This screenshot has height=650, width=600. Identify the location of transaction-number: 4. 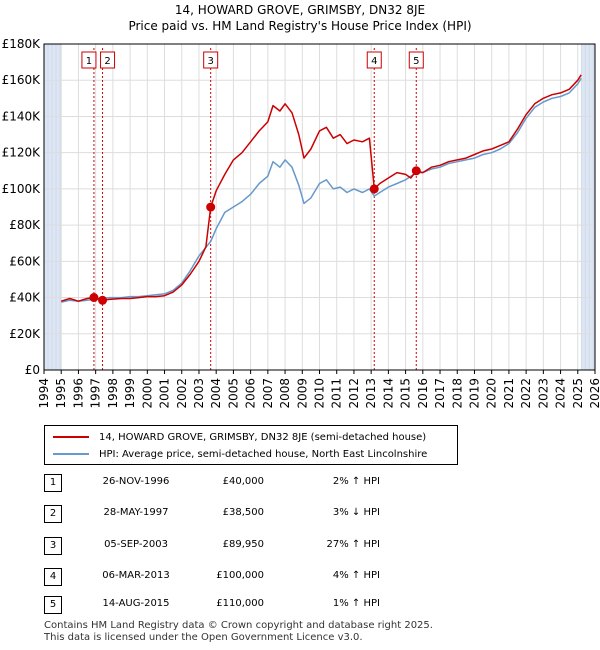
(53, 577).